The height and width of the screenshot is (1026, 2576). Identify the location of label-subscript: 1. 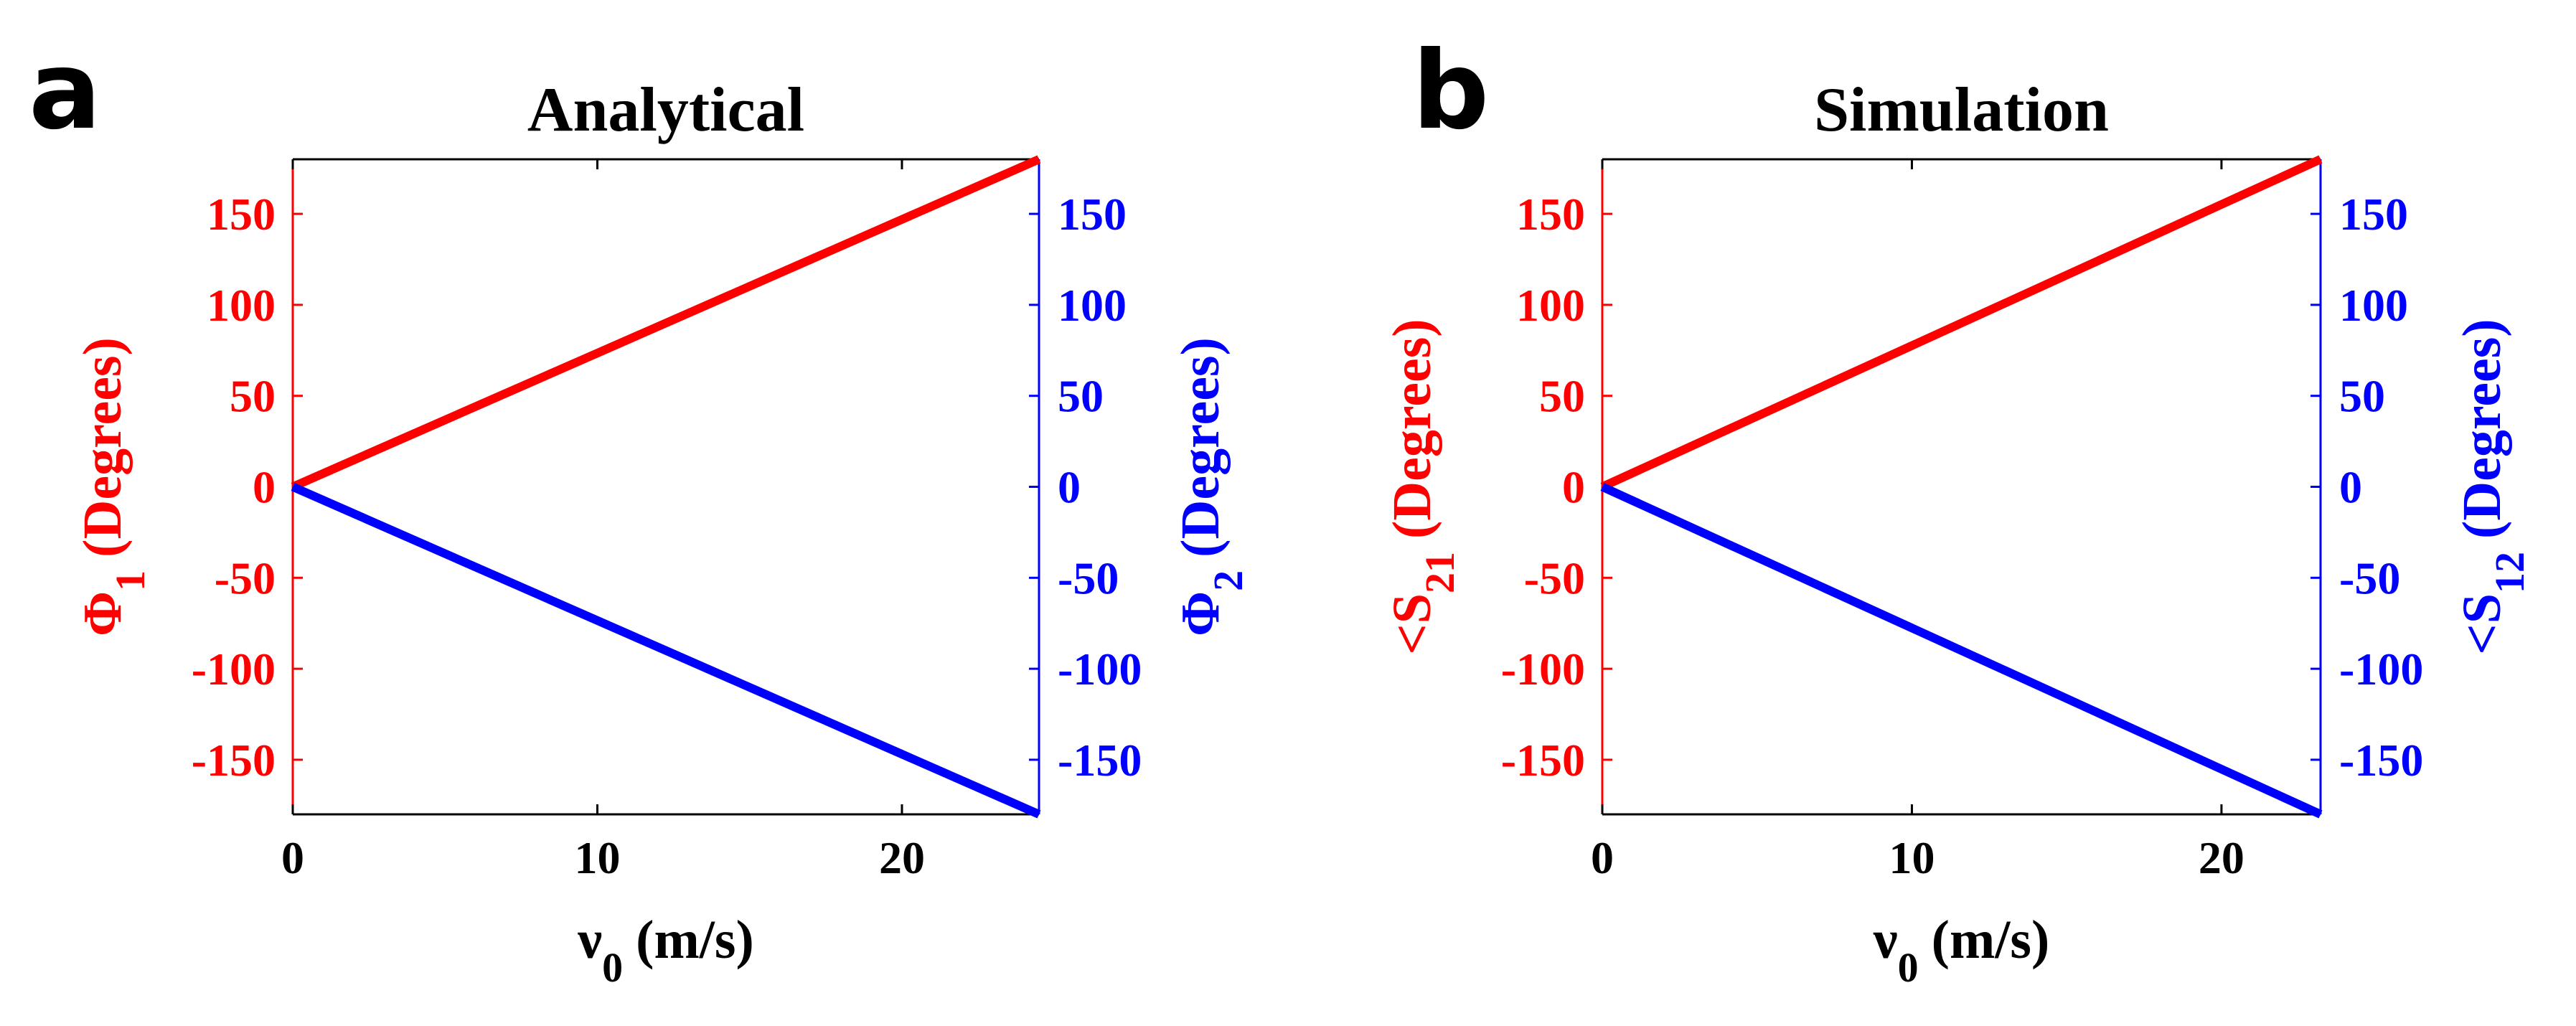
(130, 580).